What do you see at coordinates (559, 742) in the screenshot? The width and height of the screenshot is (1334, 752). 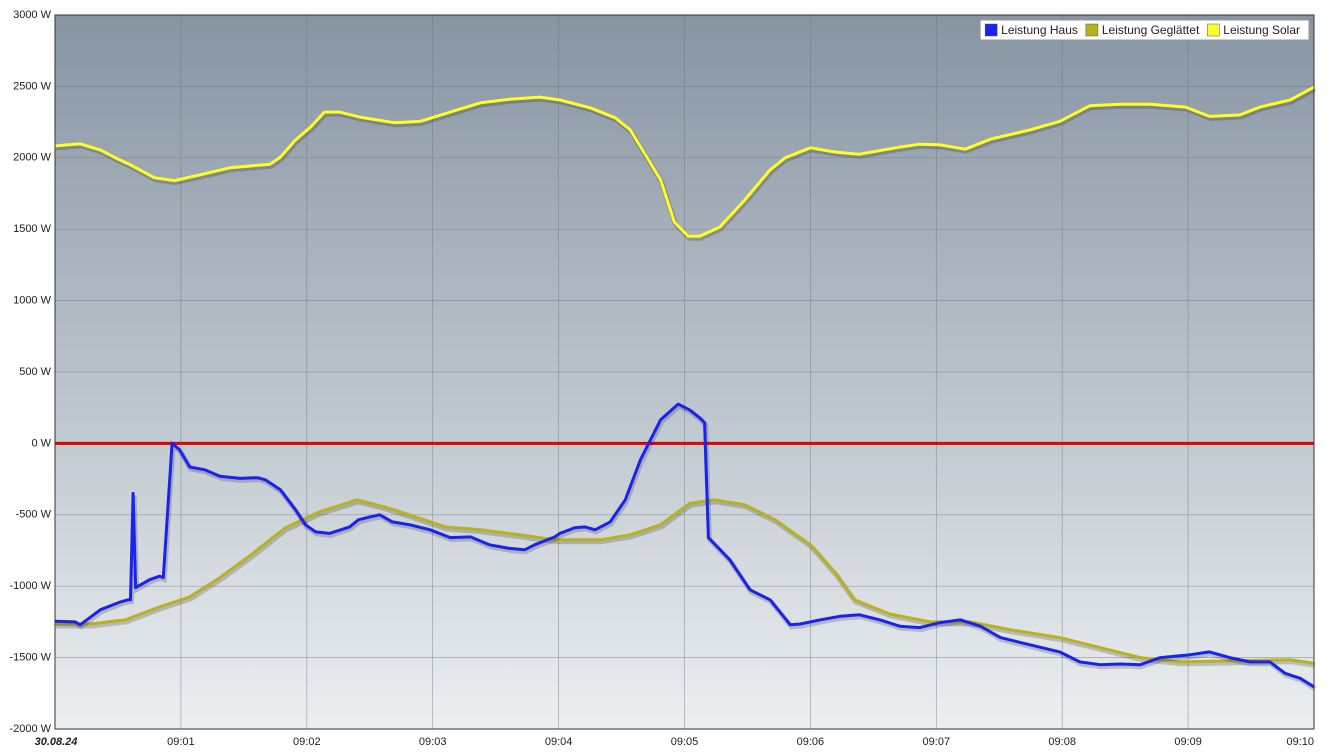 I see `x-tick-label: 09:04` at bounding box center [559, 742].